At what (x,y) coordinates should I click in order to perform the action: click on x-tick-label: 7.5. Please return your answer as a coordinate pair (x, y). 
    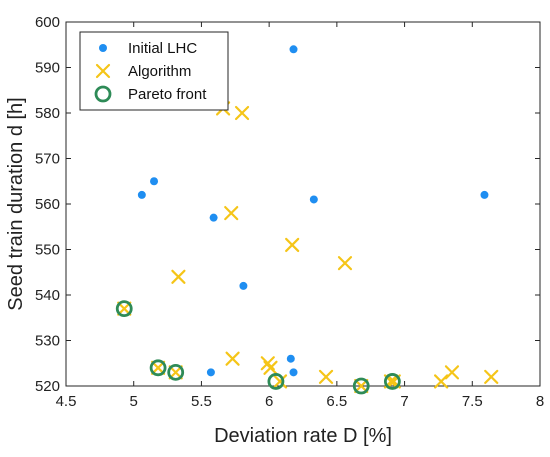
    Looking at the image, I should click on (472, 401).